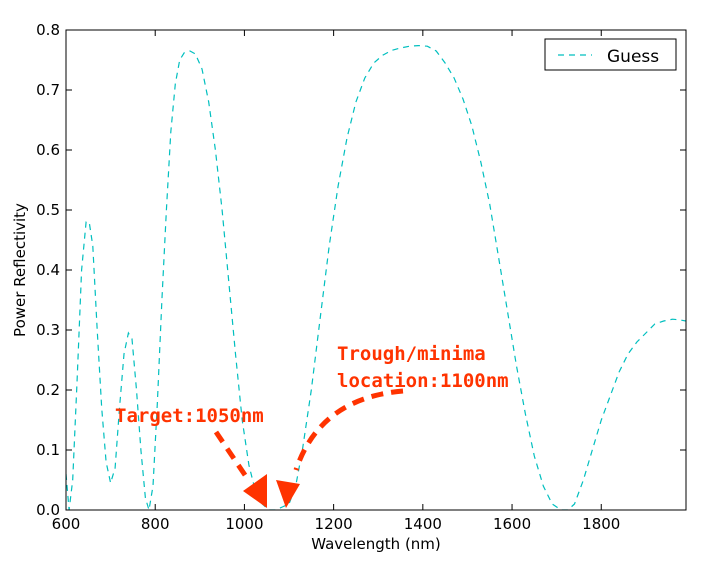 The height and width of the screenshot is (561, 710). What do you see at coordinates (376, 544) in the screenshot?
I see `x-axis-label: Wavelength (nm)` at bounding box center [376, 544].